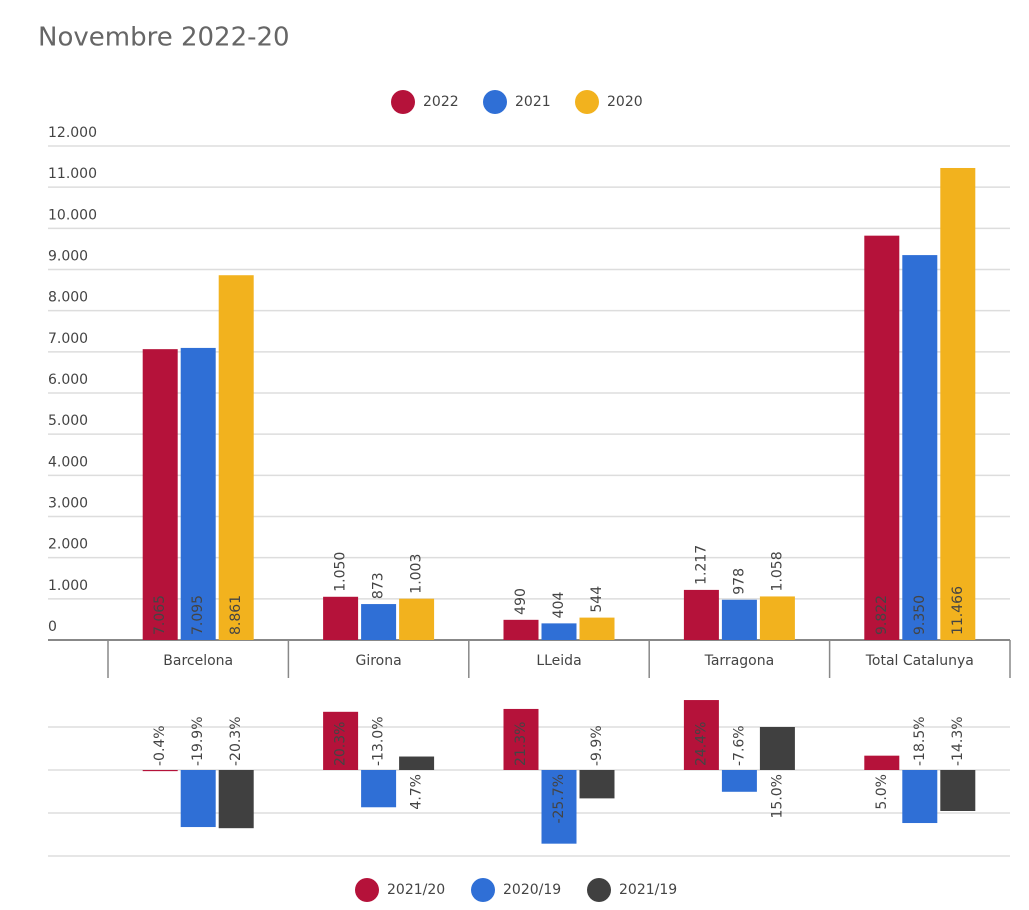  What do you see at coordinates (521, 601) in the screenshot?
I see `data-label: 490` at bounding box center [521, 601].